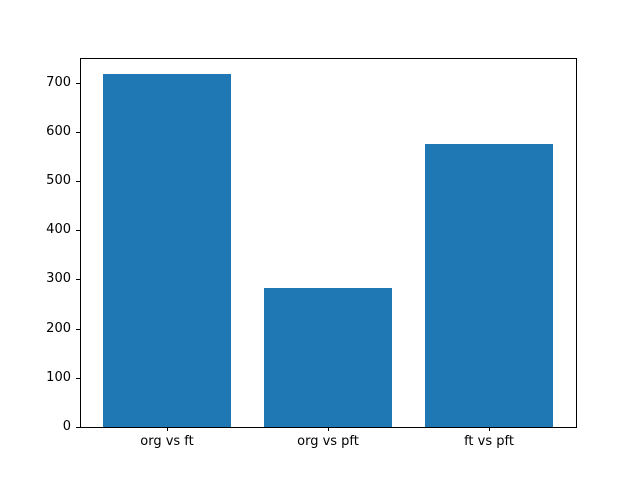 This screenshot has width=640, height=480. What do you see at coordinates (167, 441) in the screenshot?
I see `x-tick-label: org vs ft` at bounding box center [167, 441].